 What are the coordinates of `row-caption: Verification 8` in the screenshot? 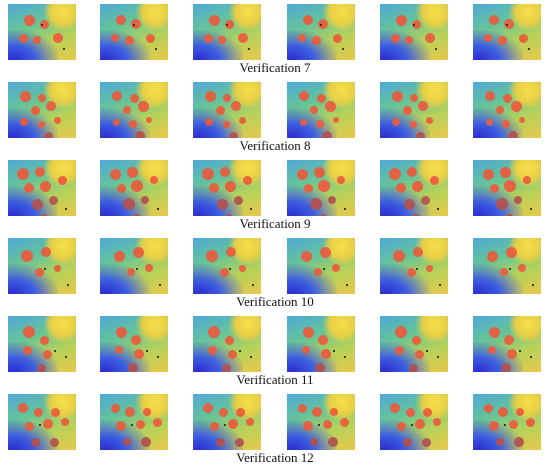 It's located at (275, 145).